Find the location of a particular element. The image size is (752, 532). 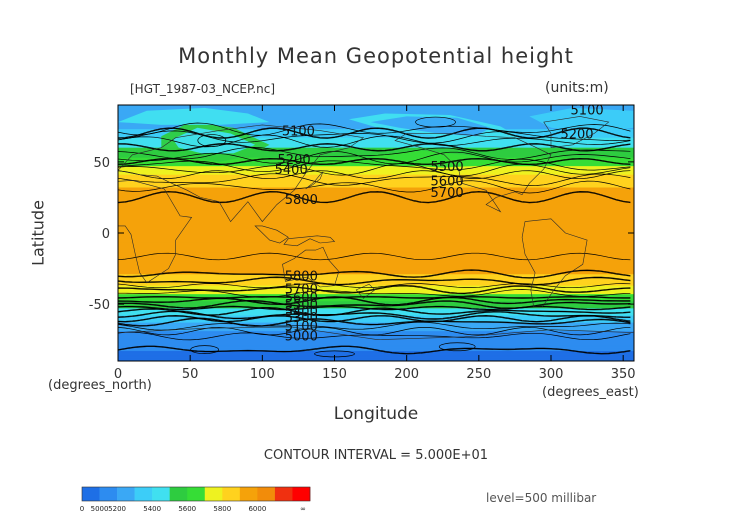

anomaly-region is located at coordinates (214, 140).